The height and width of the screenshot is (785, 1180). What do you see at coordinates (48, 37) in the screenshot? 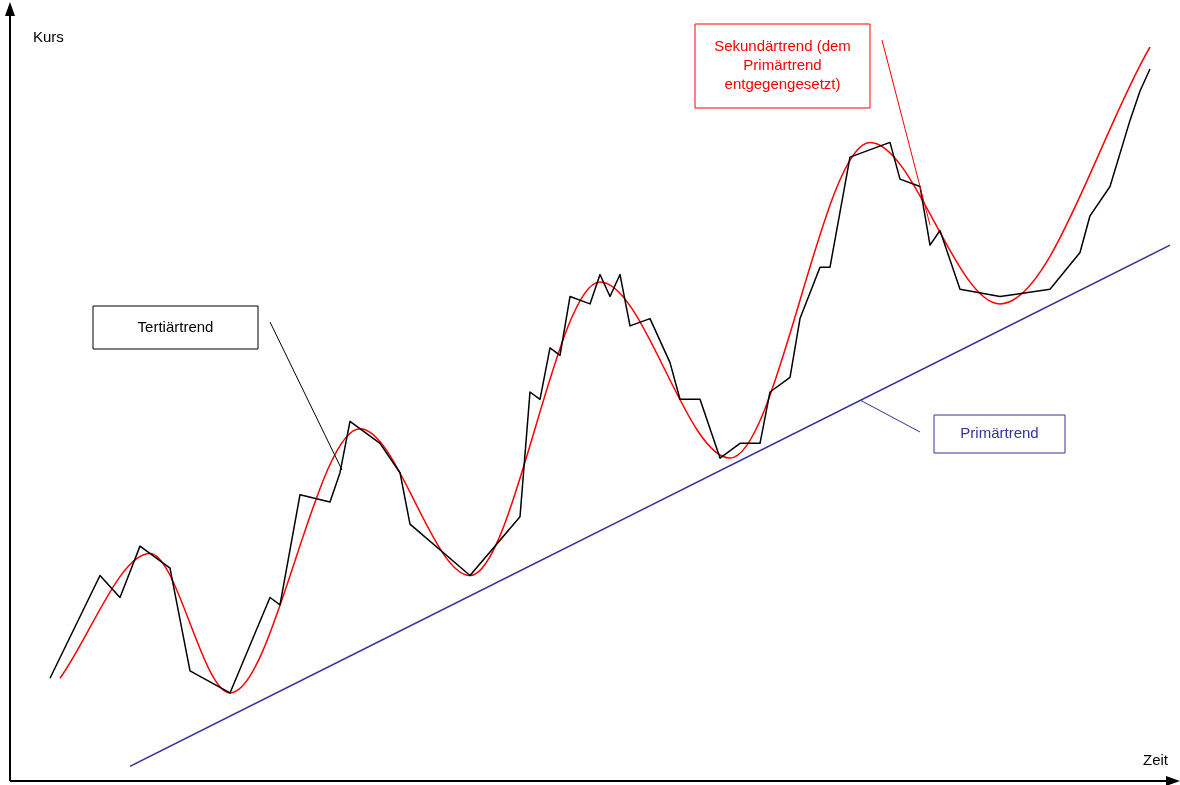
I see `y-axis-title: Kurs` at bounding box center [48, 37].